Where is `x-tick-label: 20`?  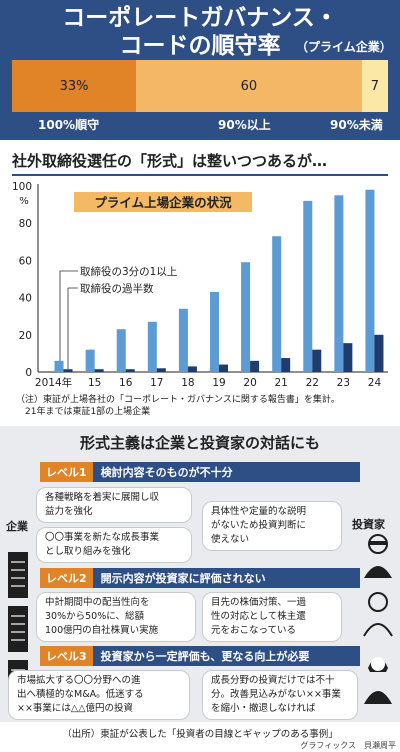
x-tick-label: 20 is located at coordinates (249, 383).